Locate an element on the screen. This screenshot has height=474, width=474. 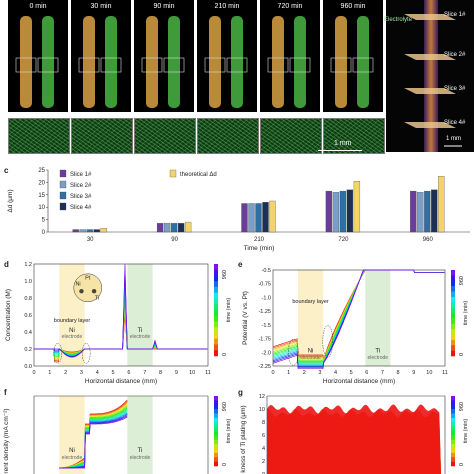
panel-g-letter: g is located at coordinates (240, 392).